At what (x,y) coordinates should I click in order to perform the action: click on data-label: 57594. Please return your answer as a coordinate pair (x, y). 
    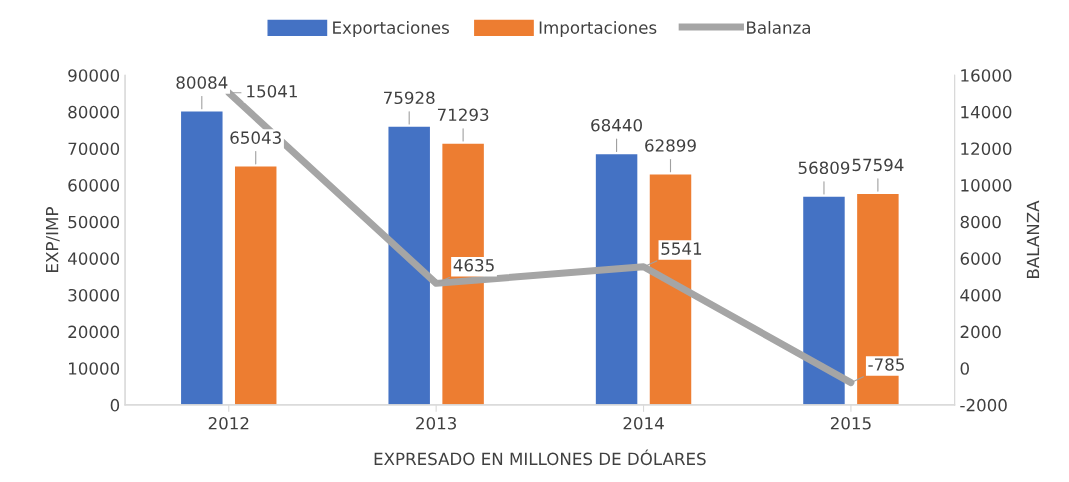
    Looking at the image, I should click on (878, 165).